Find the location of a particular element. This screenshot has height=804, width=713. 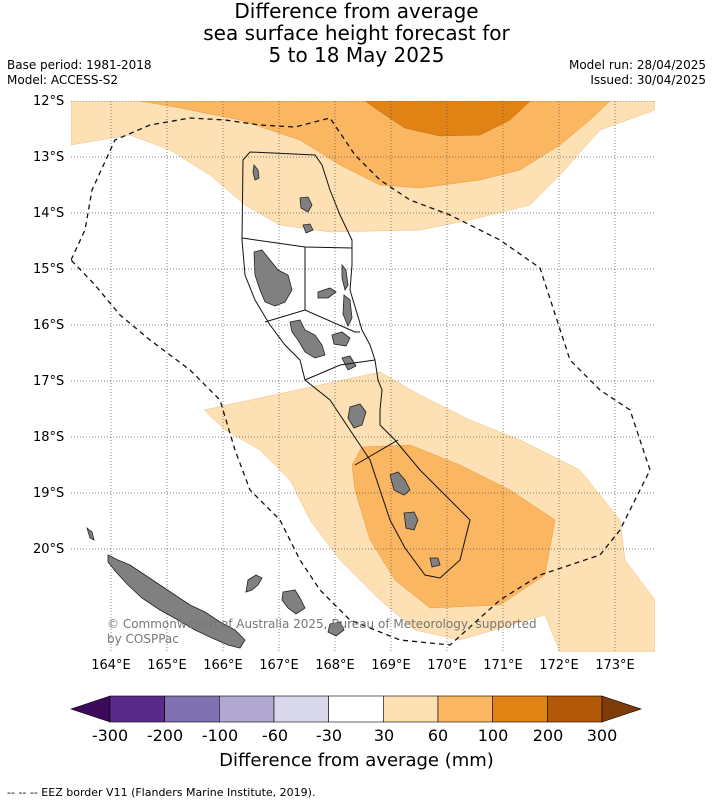

lat-label-15s: 15°S is located at coordinates (49, 269).